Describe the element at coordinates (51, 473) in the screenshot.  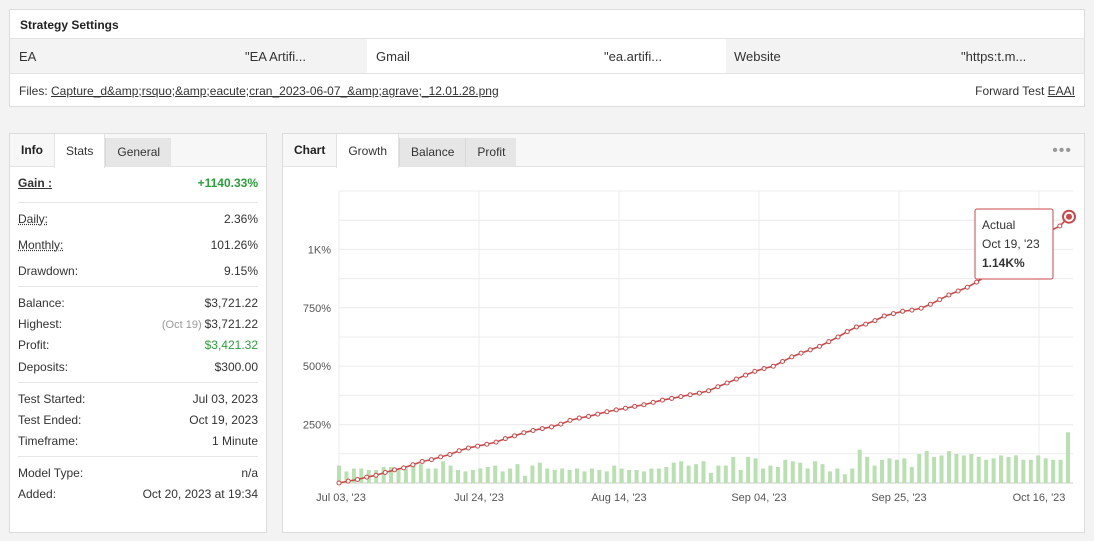
I see `model-type-label: Model Type:` at that location.